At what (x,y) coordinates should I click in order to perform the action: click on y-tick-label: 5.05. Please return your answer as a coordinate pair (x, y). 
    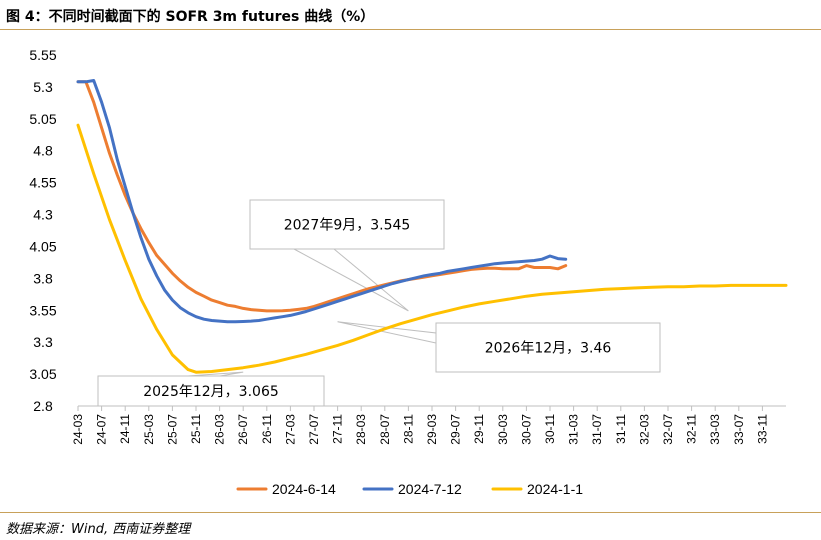
    Looking at the image, I should click on (42, 119).